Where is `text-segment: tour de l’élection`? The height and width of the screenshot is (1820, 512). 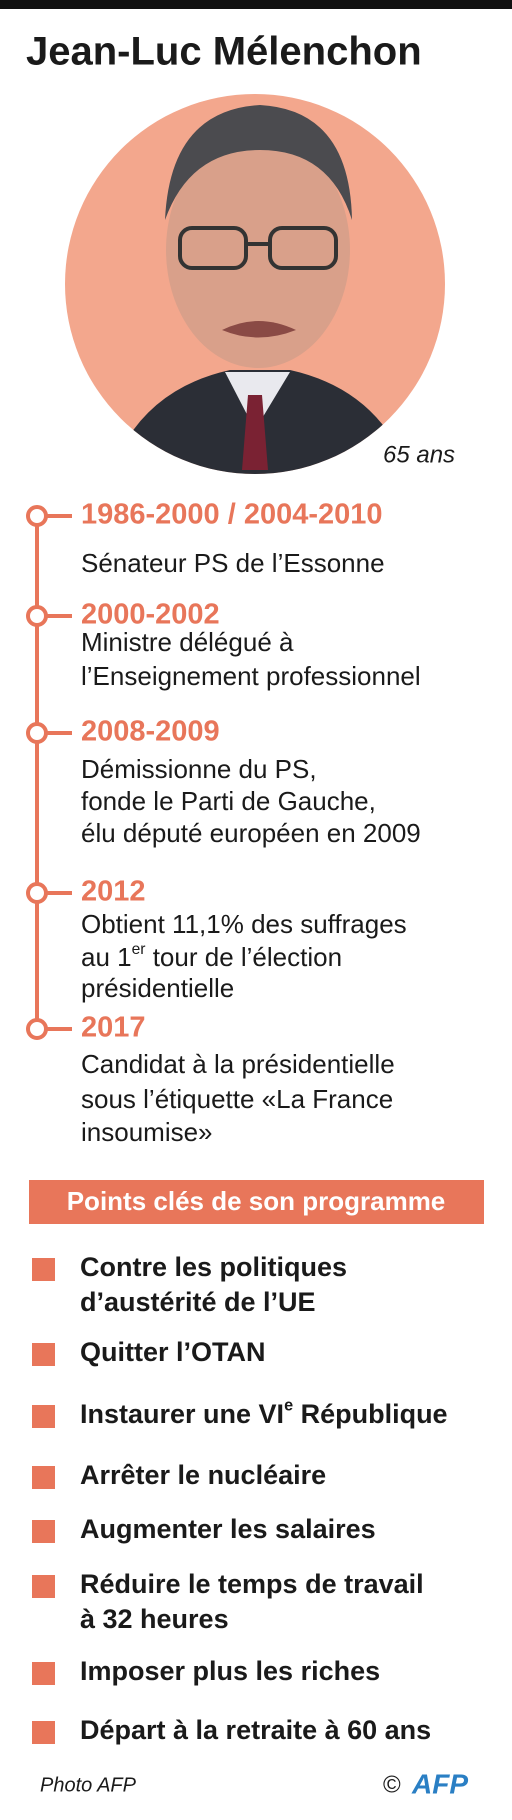
text-segment: tour de l’élection is located at coordinates (243, 957).